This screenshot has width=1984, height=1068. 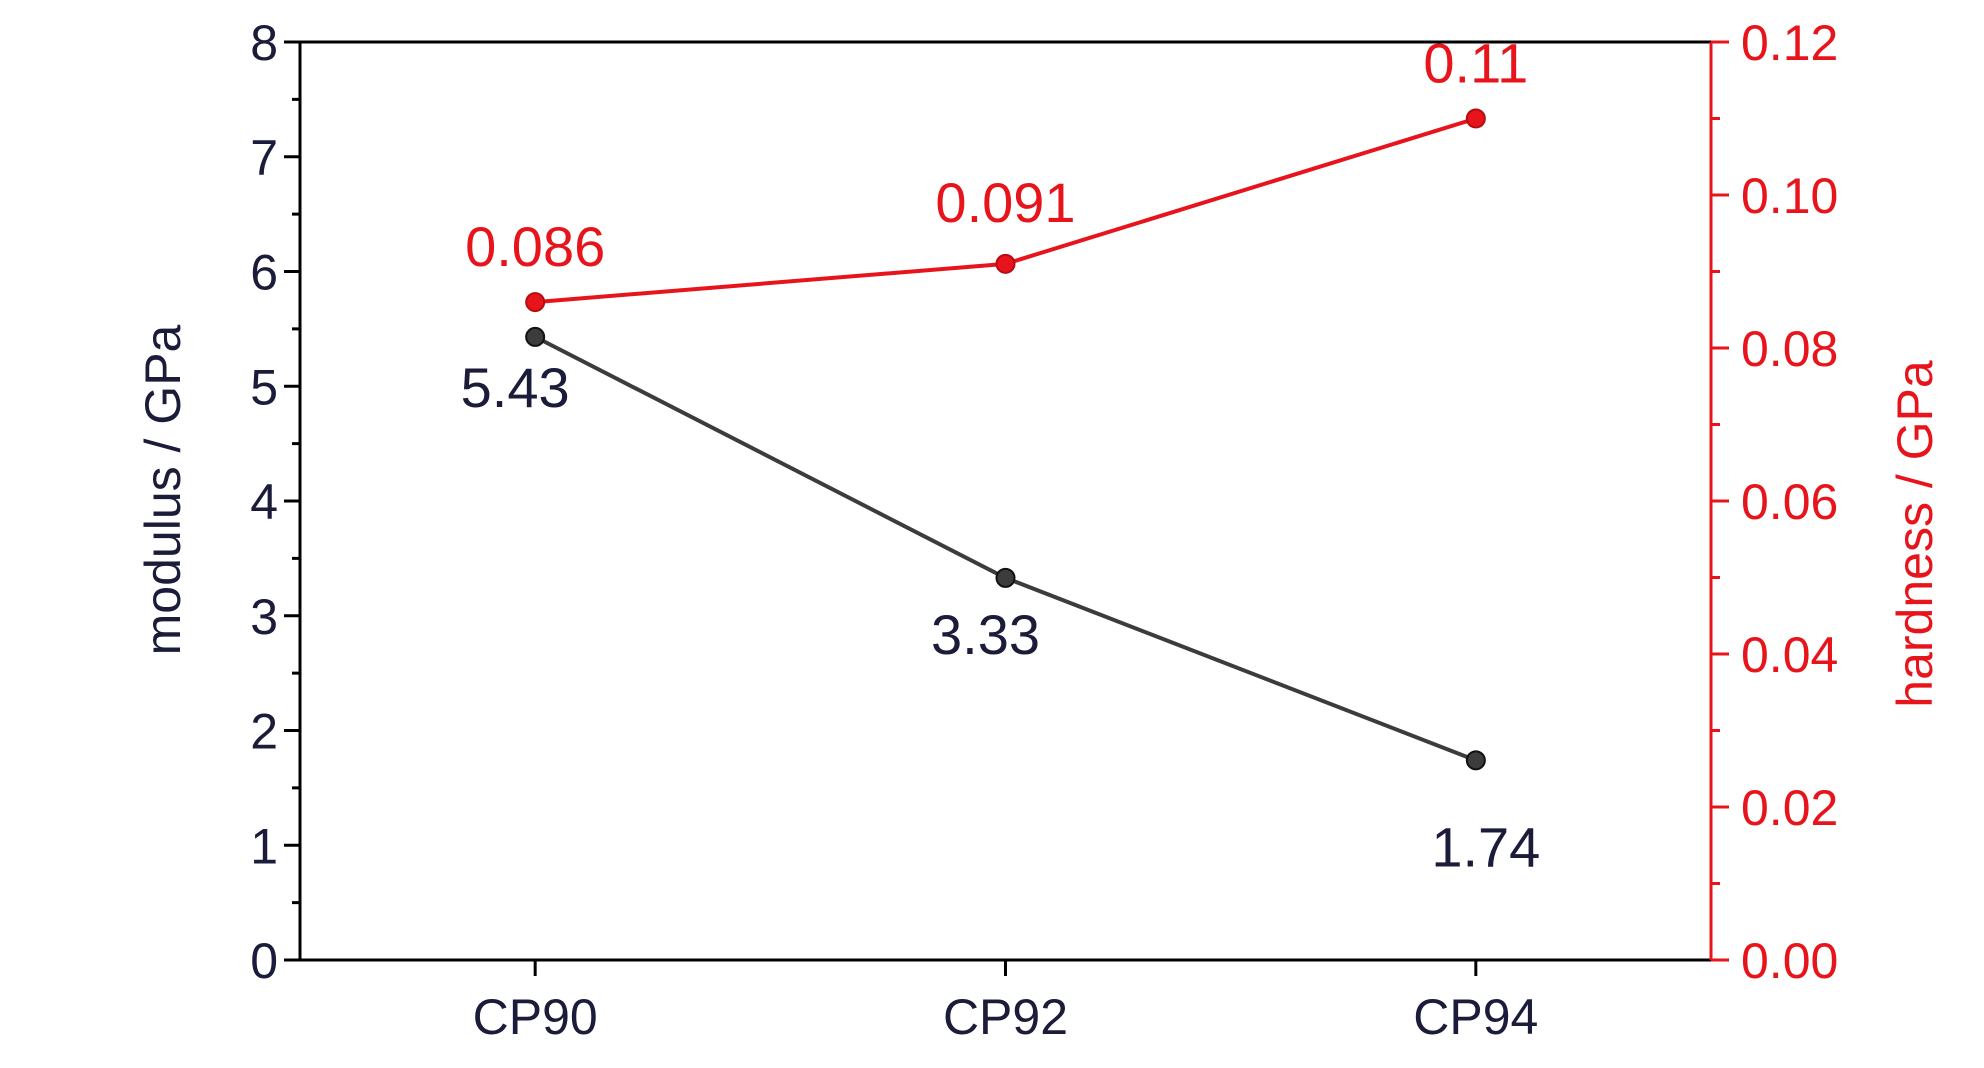 What do you see at coordinates (264, 43) in the screenshot?
I see `y-tick-label-left: 8` at bounding box center [264, 43].